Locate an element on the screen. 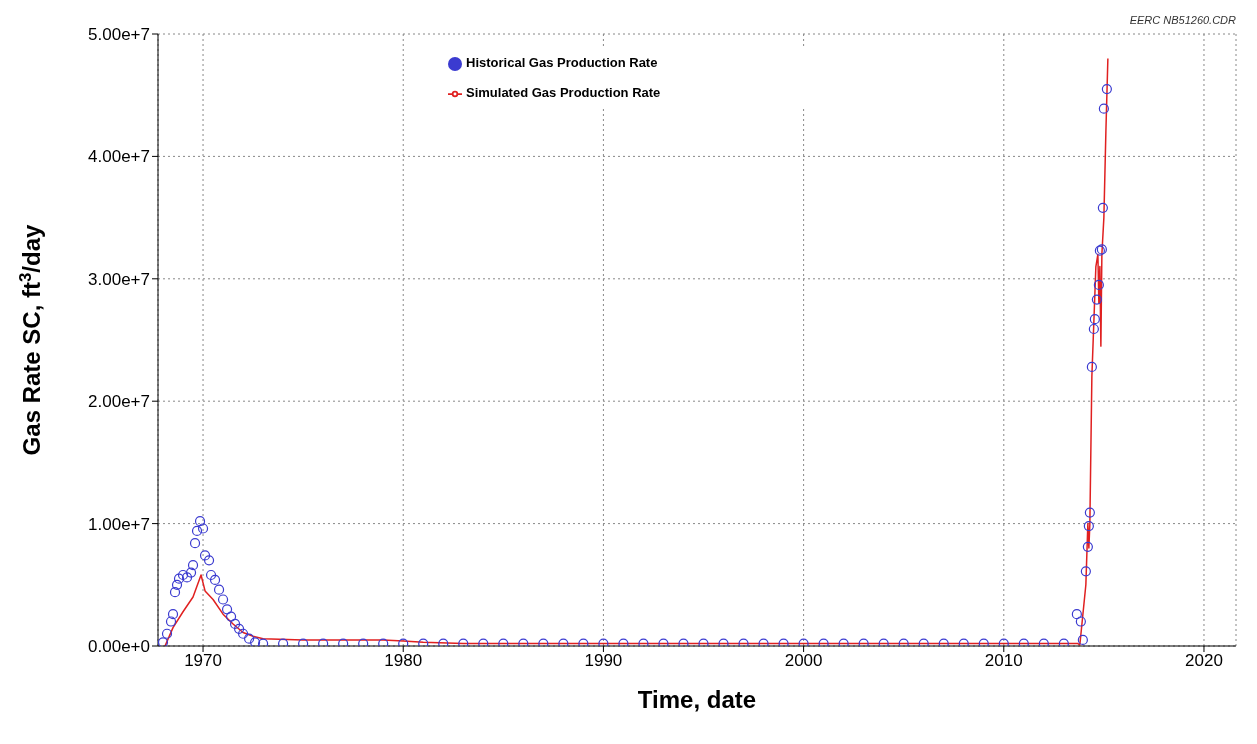  y-tick-label: 2.00e+7 is located at coordinates (119, 402).